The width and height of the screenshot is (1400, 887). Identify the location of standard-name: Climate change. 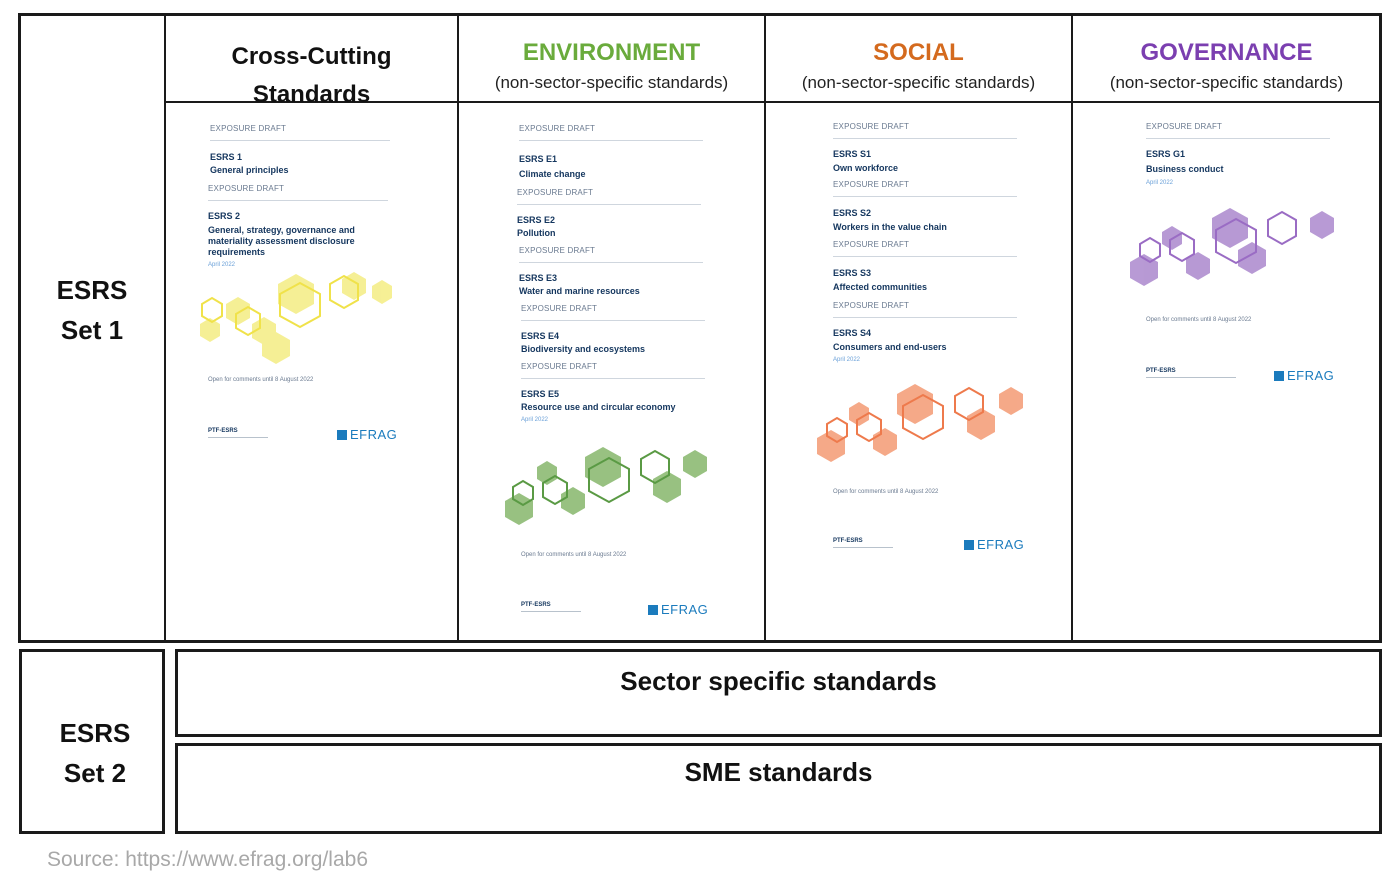
(552, 174).